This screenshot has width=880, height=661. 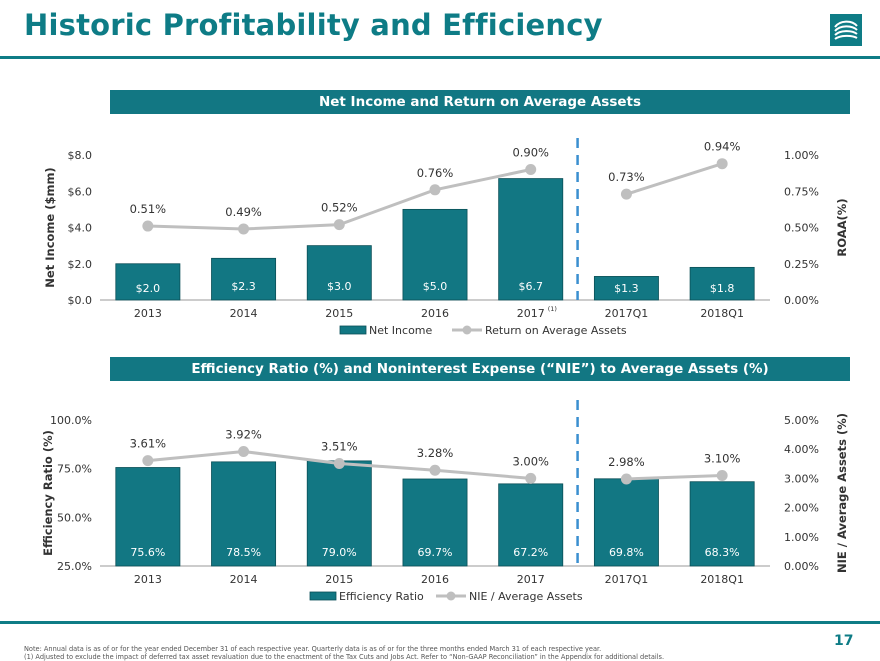 What do you see at coordinates (722, 458) in the screenshot?
I see `line-value-label: 3.10%` at bounding box center [722, 458].